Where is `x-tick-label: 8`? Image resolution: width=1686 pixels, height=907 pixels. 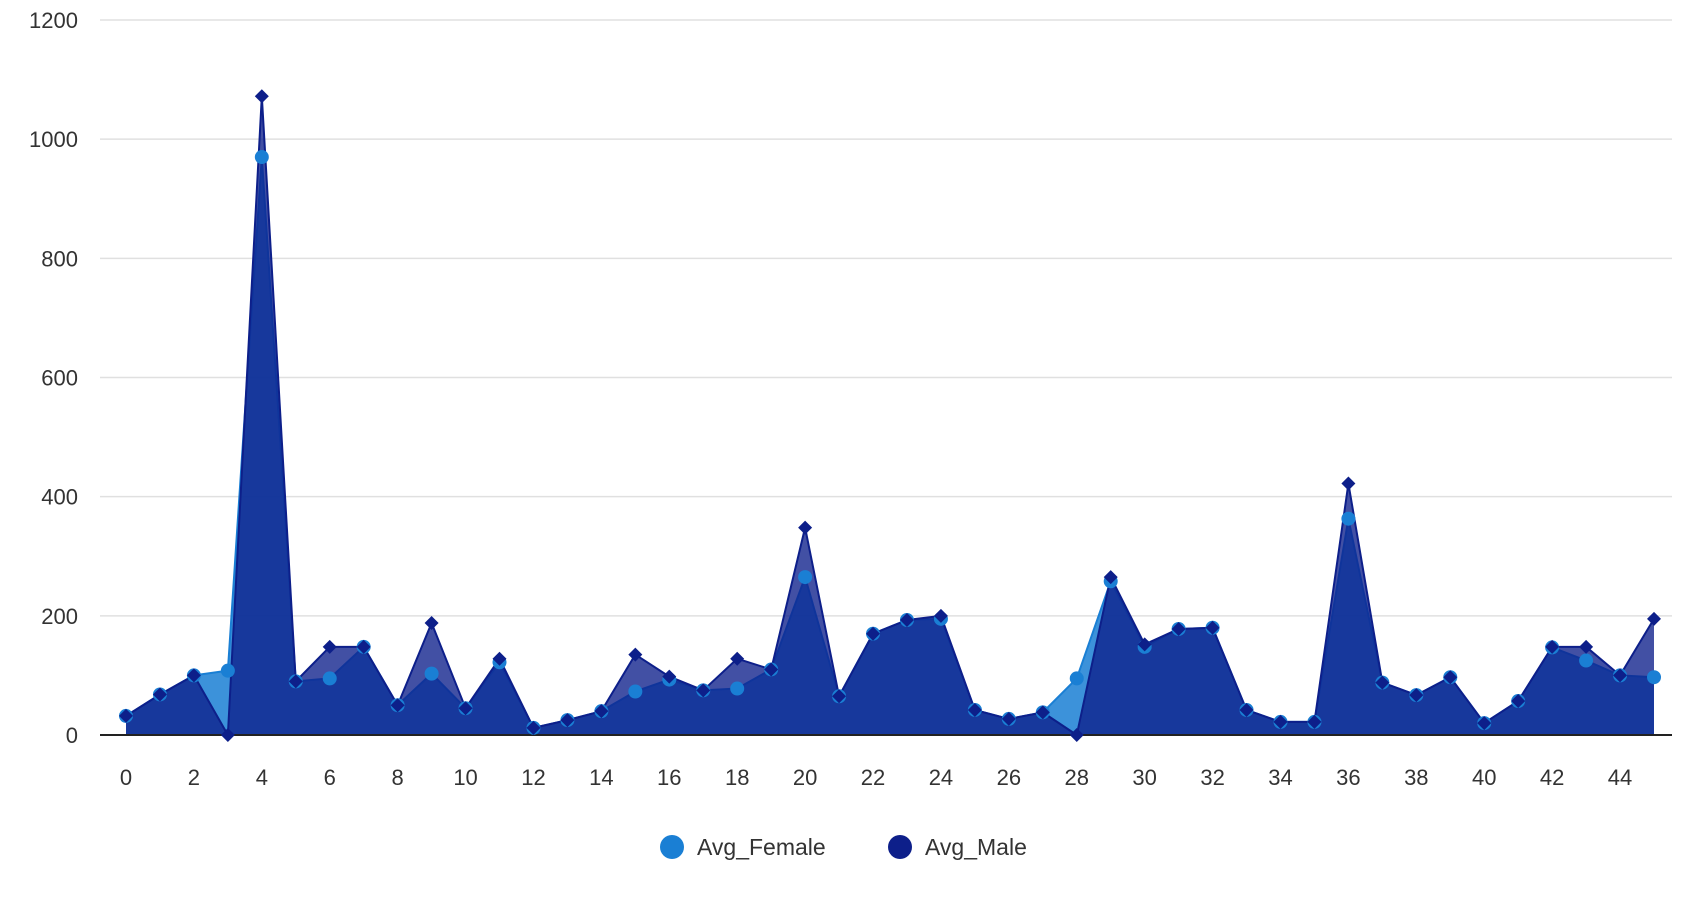 x-tick-label: 8 is located at coordinates (398, 777).